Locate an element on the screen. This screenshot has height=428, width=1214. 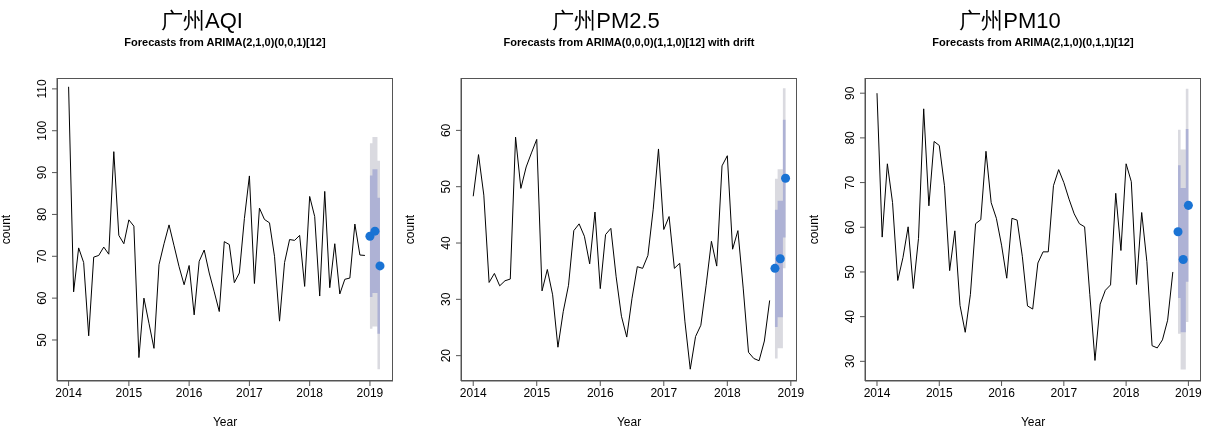
chart-title: 广州PM10 is located at coordinates (1010, 21).